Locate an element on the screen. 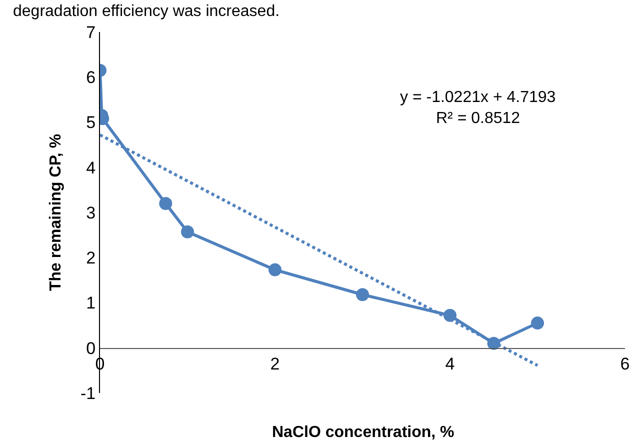  y-tick-label: 0 is located at coordinates (91, 348).